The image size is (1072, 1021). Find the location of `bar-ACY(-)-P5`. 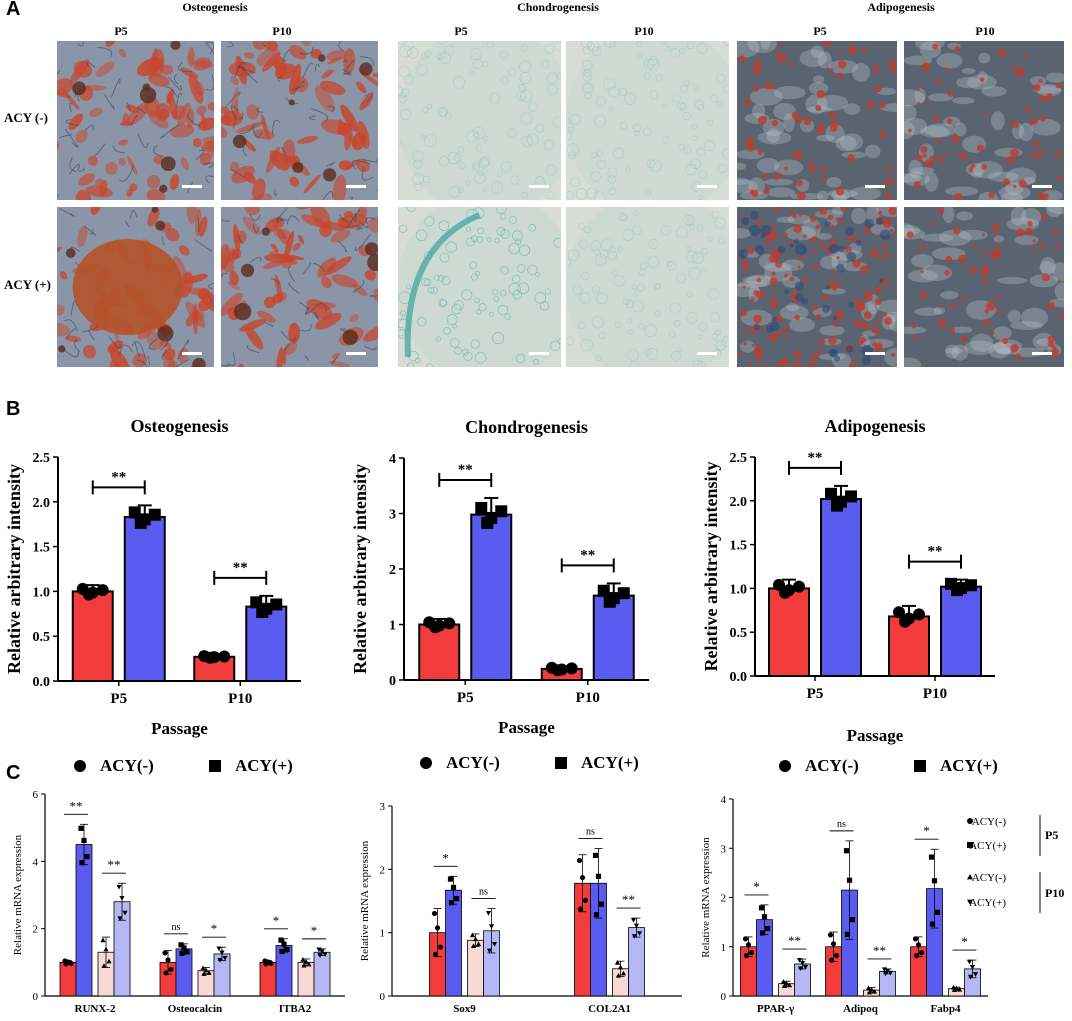

bar-ACY(-)-P5 is located at coordinates (439, 652).